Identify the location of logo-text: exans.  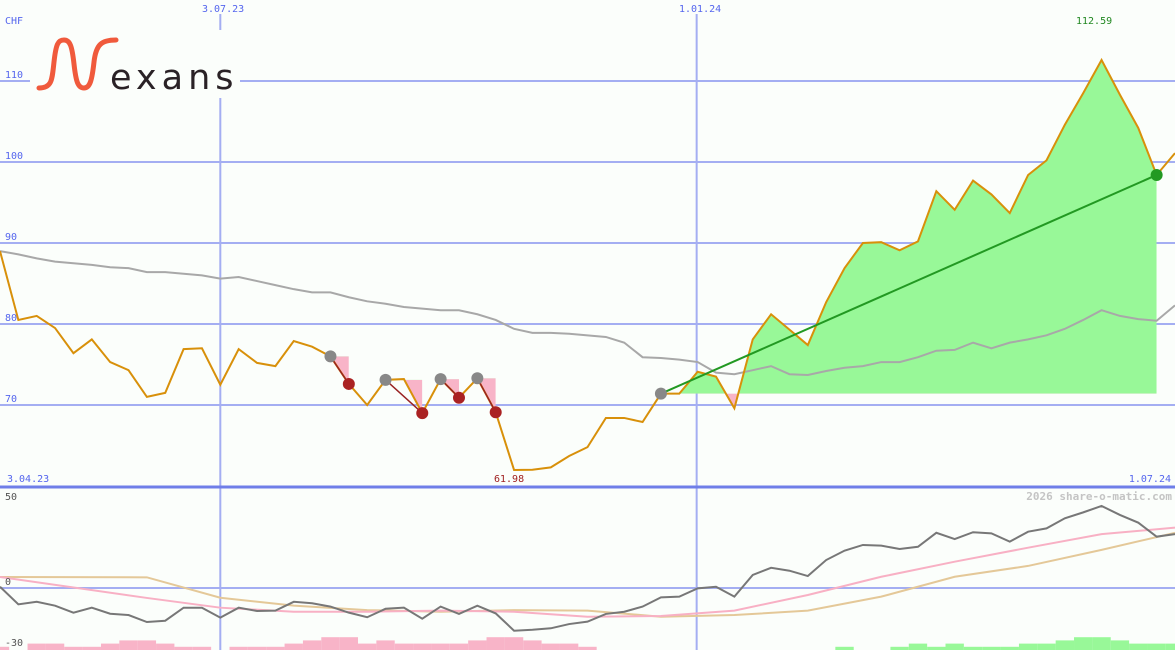
(174, 78).